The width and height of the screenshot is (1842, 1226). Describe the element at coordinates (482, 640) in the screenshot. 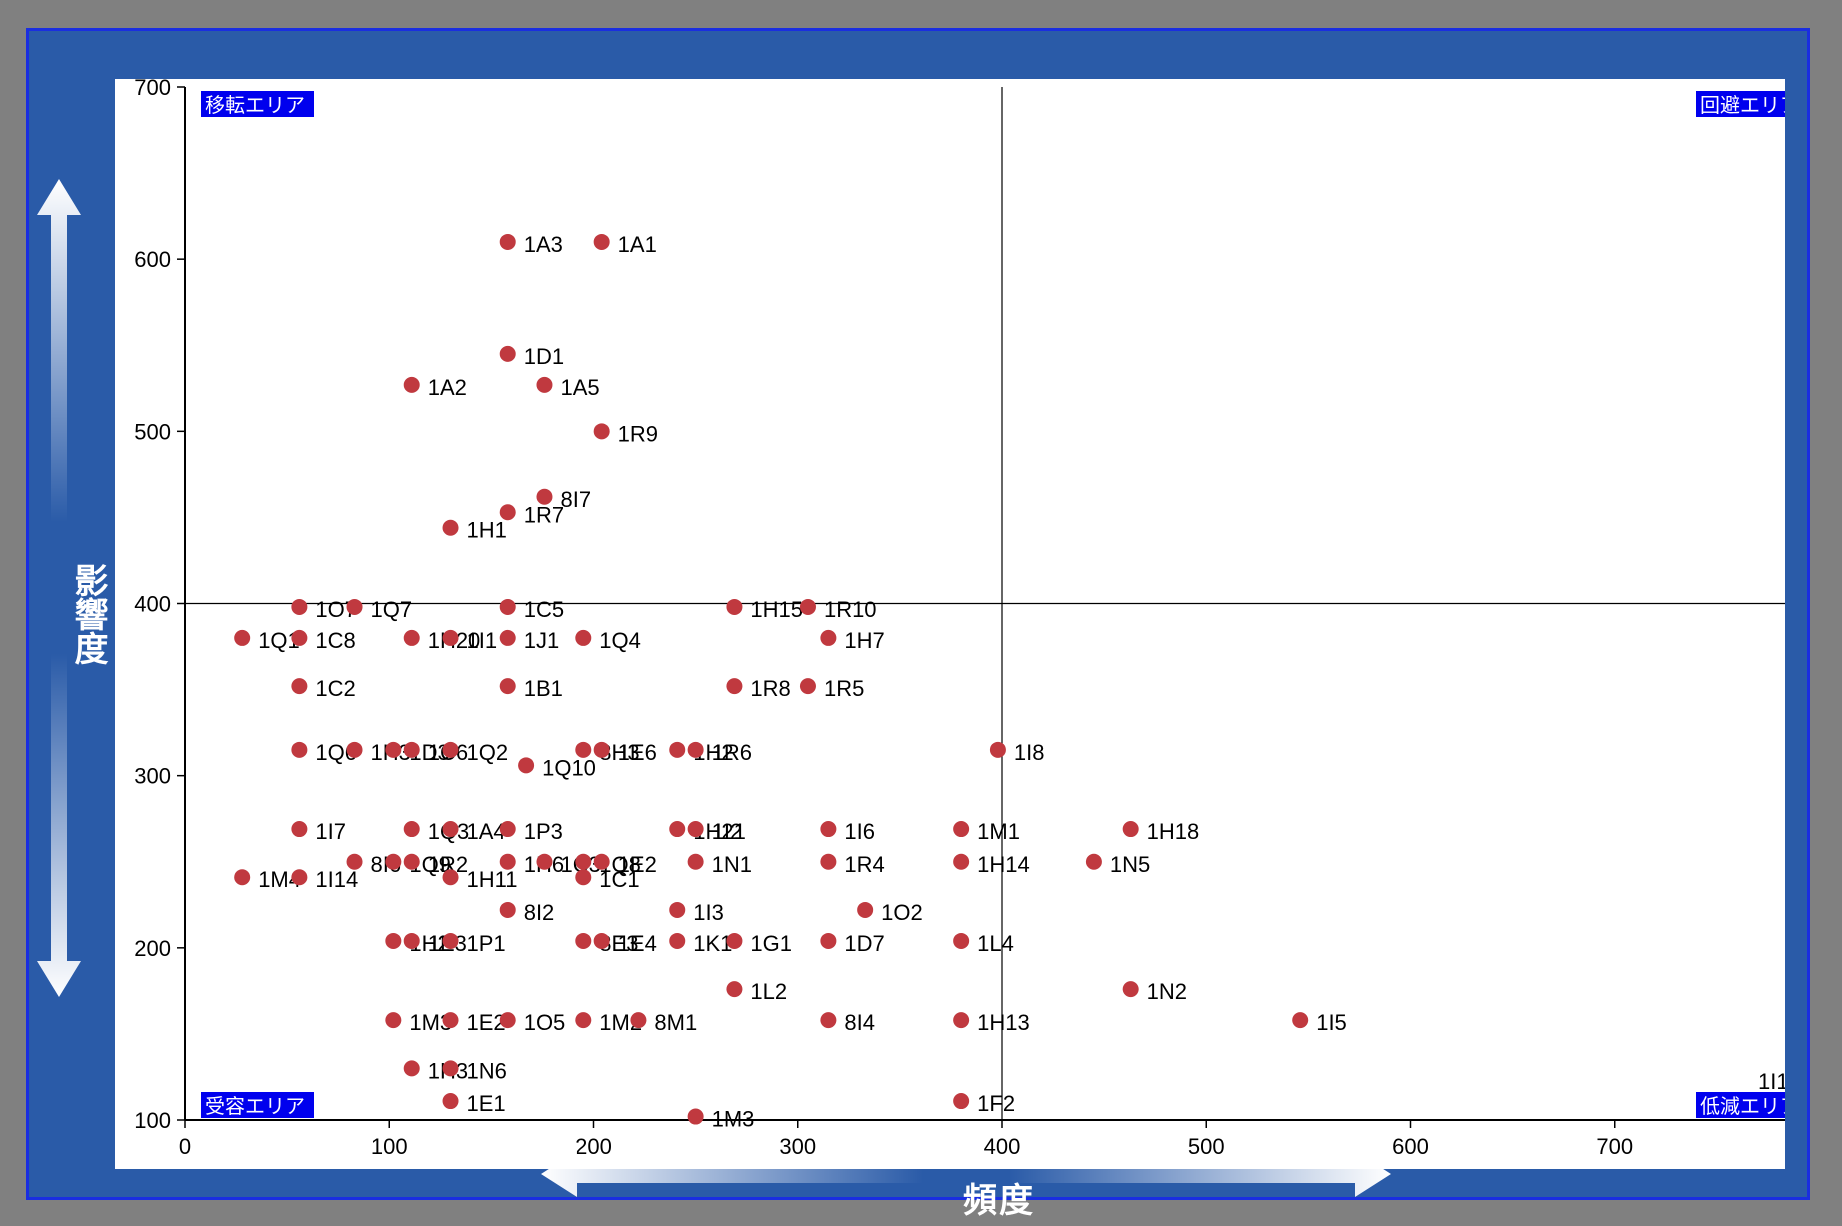

I see `point-label: 1I1` at that location.